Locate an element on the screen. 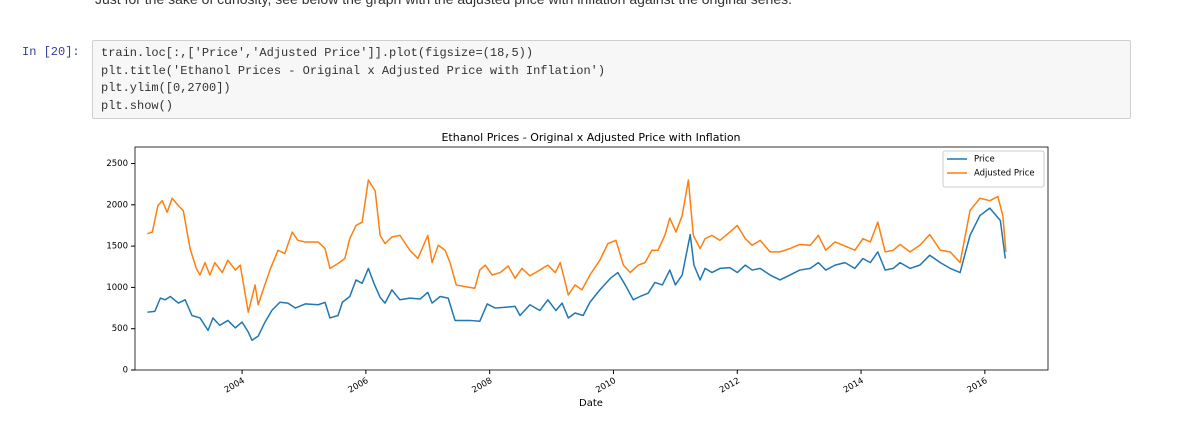 This screenshot has height=429, width=1189. y-tick-label: 2500 is located at coordinates (117, 164).